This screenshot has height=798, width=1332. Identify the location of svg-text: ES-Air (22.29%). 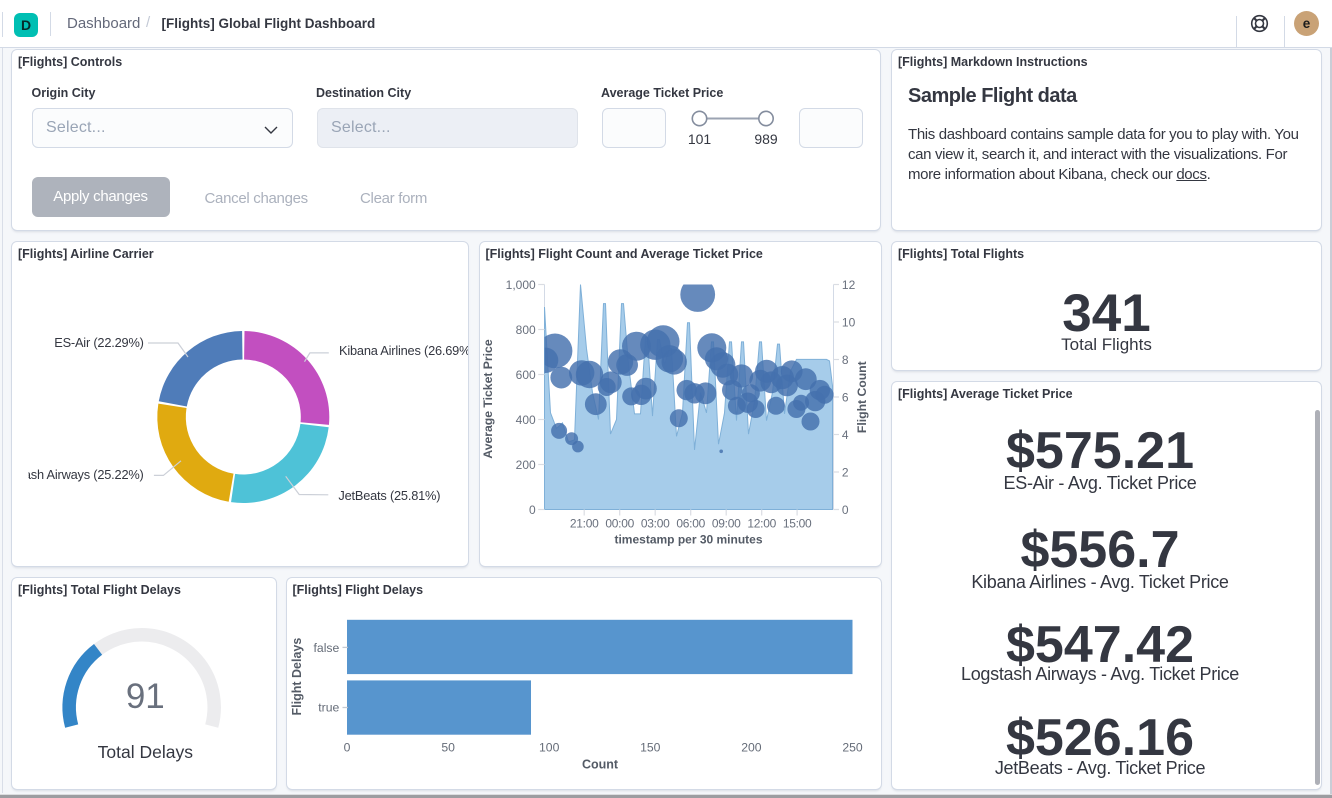
(98, 342).